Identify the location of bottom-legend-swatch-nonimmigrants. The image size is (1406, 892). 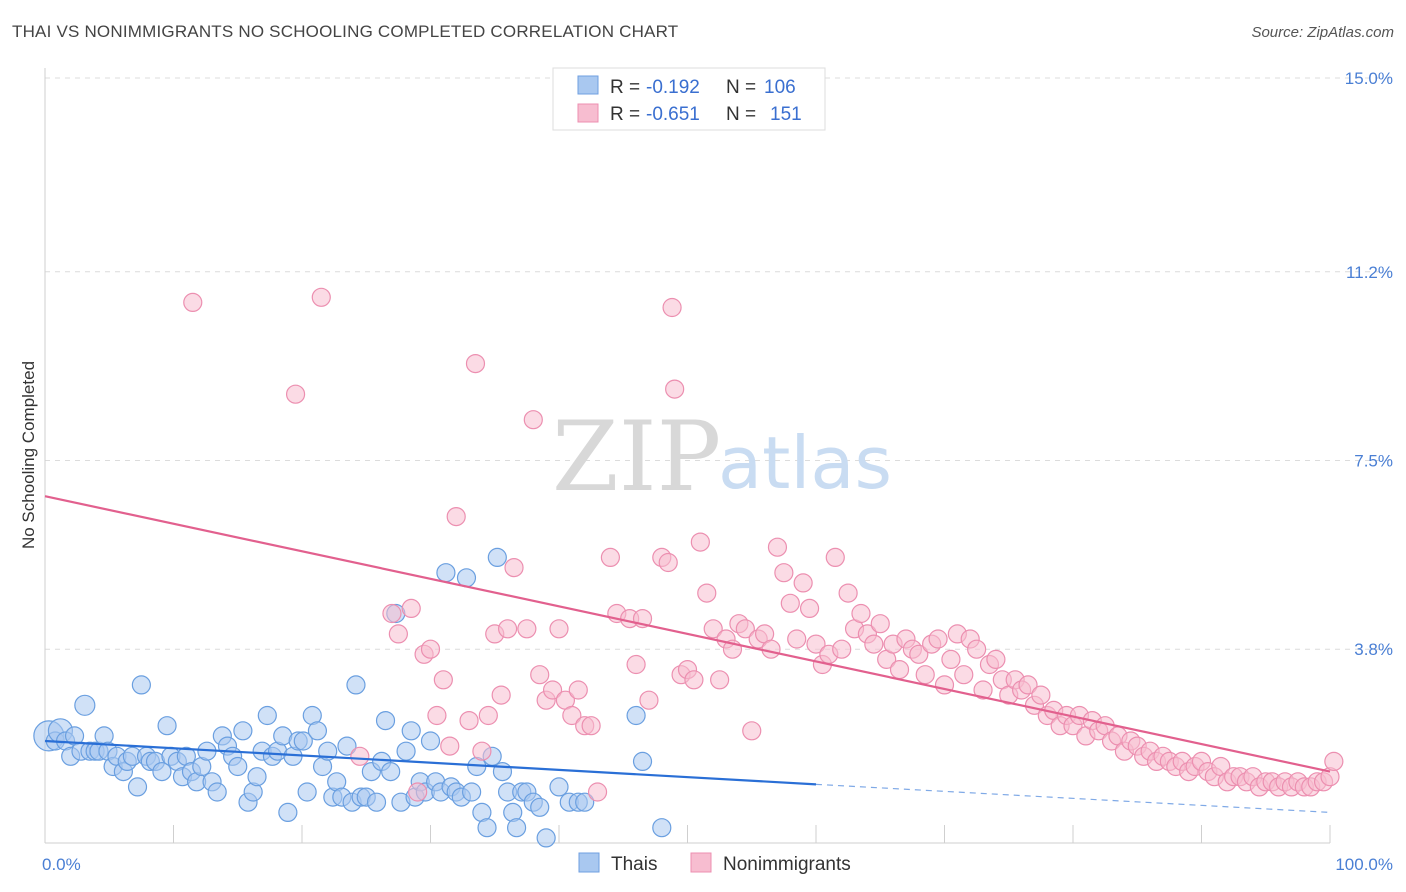
(701, 862).